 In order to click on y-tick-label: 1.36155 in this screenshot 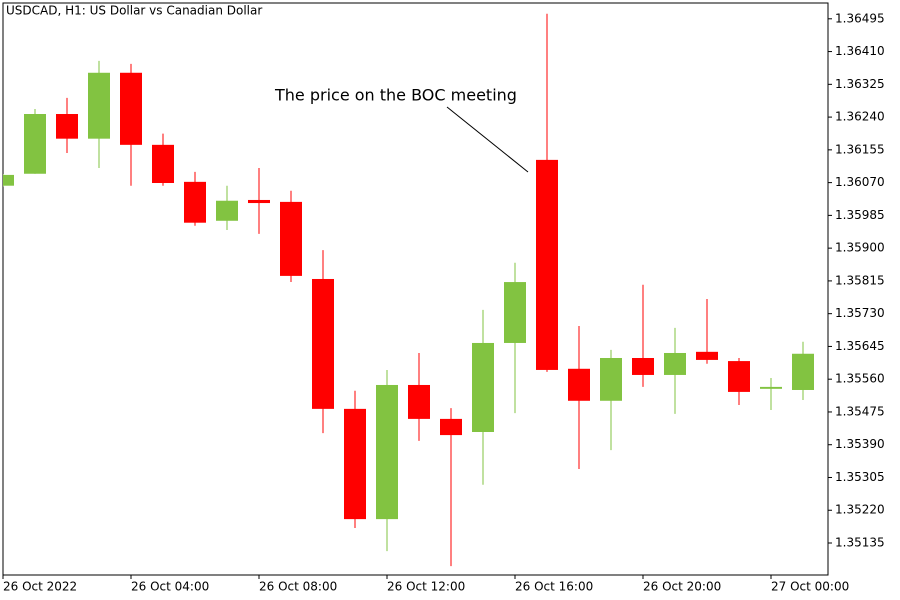, I will do `click(860, 149)`.